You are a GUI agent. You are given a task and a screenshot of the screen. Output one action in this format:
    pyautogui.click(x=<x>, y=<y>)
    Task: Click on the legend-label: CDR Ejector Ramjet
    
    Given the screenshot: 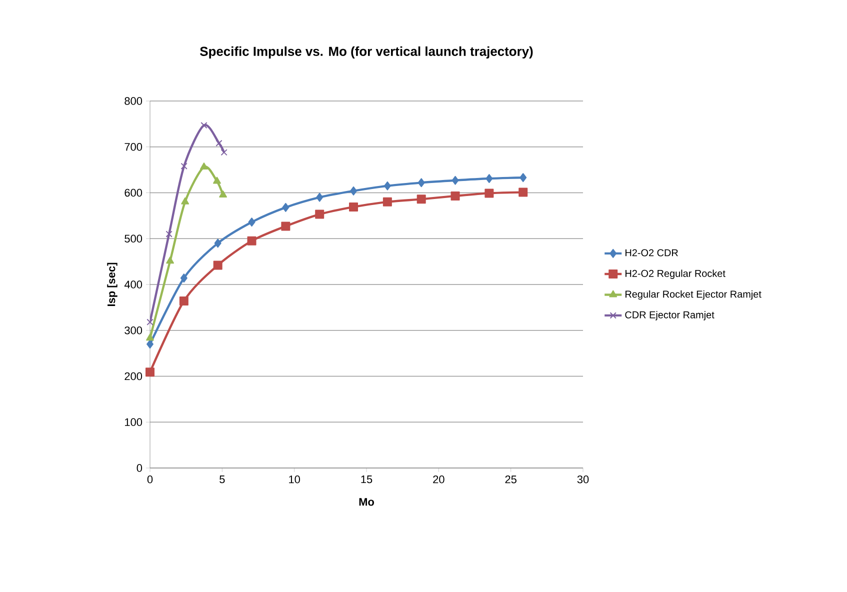 What is the action you would take?
    pyautogui.click(x=669, y=315)
    